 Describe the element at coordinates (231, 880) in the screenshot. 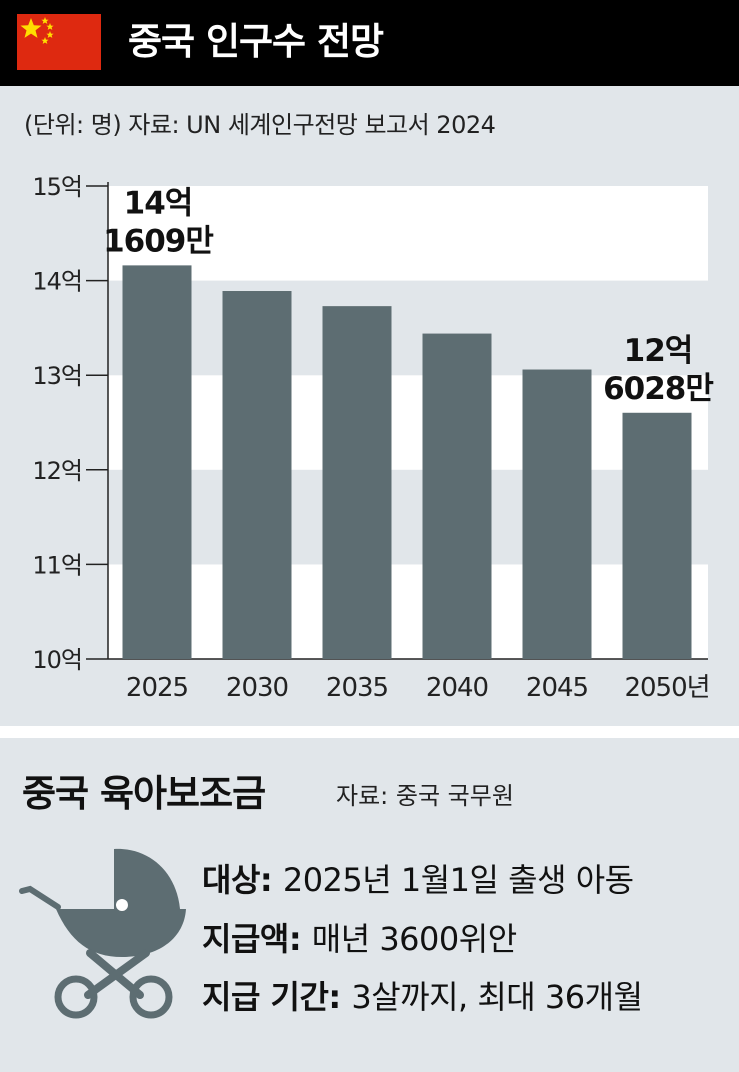

I see `subsidy-label-target: 대상` at that location.